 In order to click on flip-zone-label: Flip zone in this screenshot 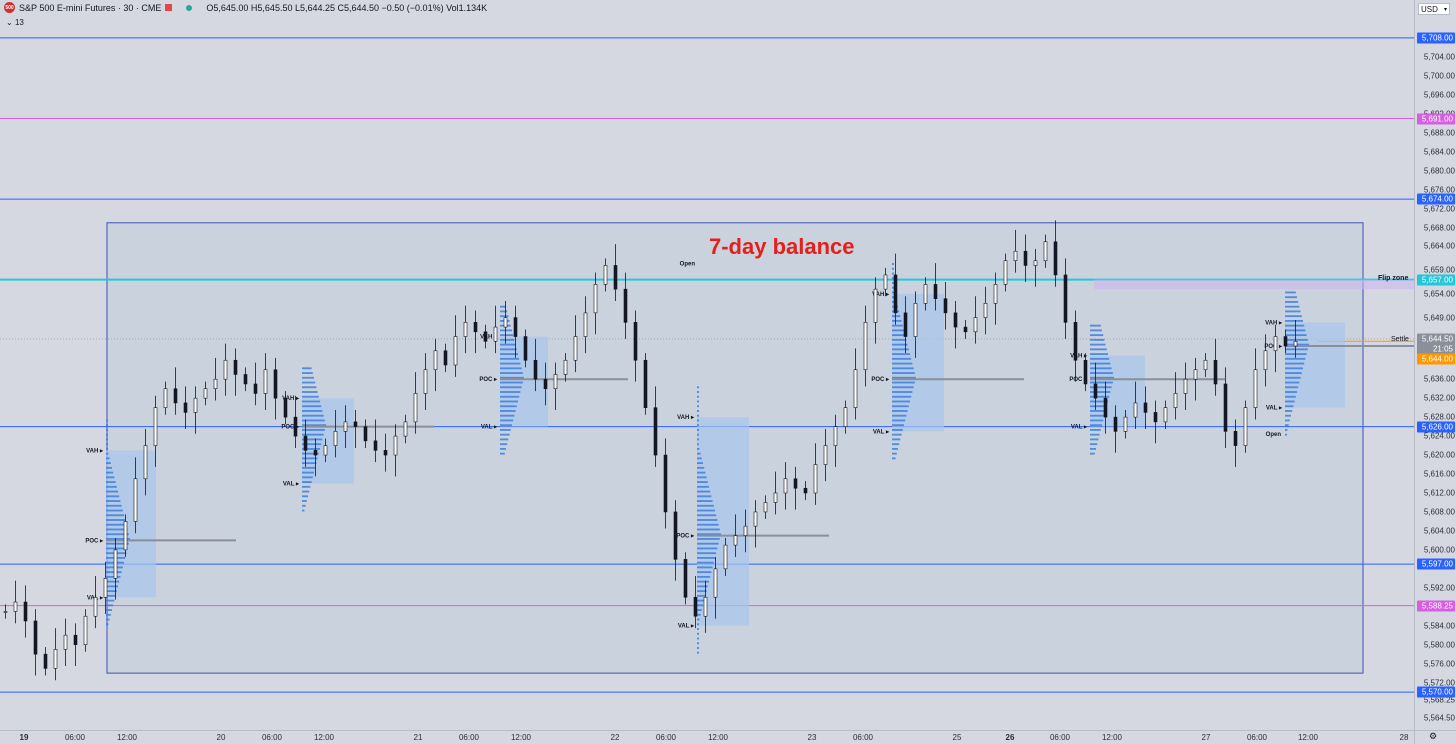, I will do `click(1393, 278)`.